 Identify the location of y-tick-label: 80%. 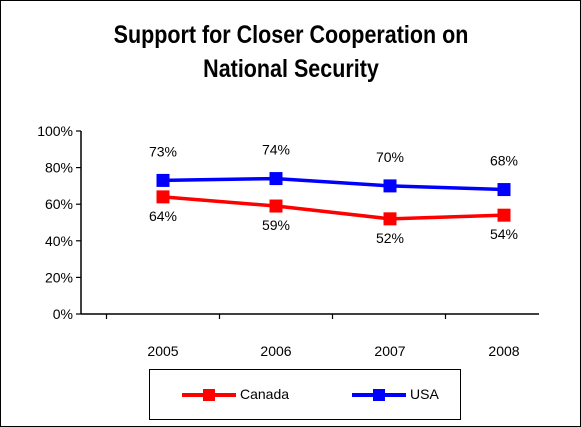
(59, 168).